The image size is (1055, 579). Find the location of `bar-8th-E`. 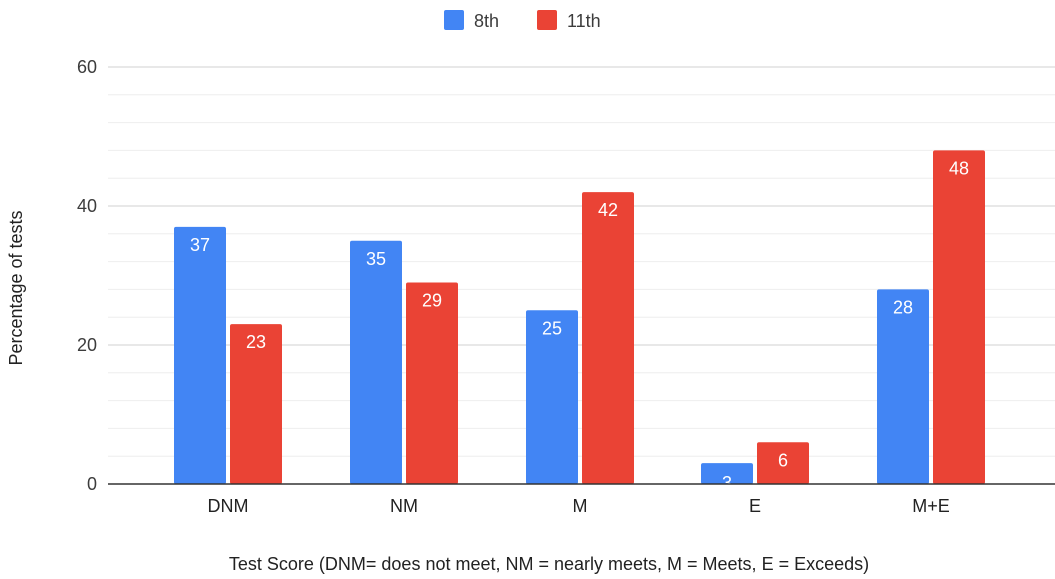

bar-8th-E is located at coordinates (727, 473).